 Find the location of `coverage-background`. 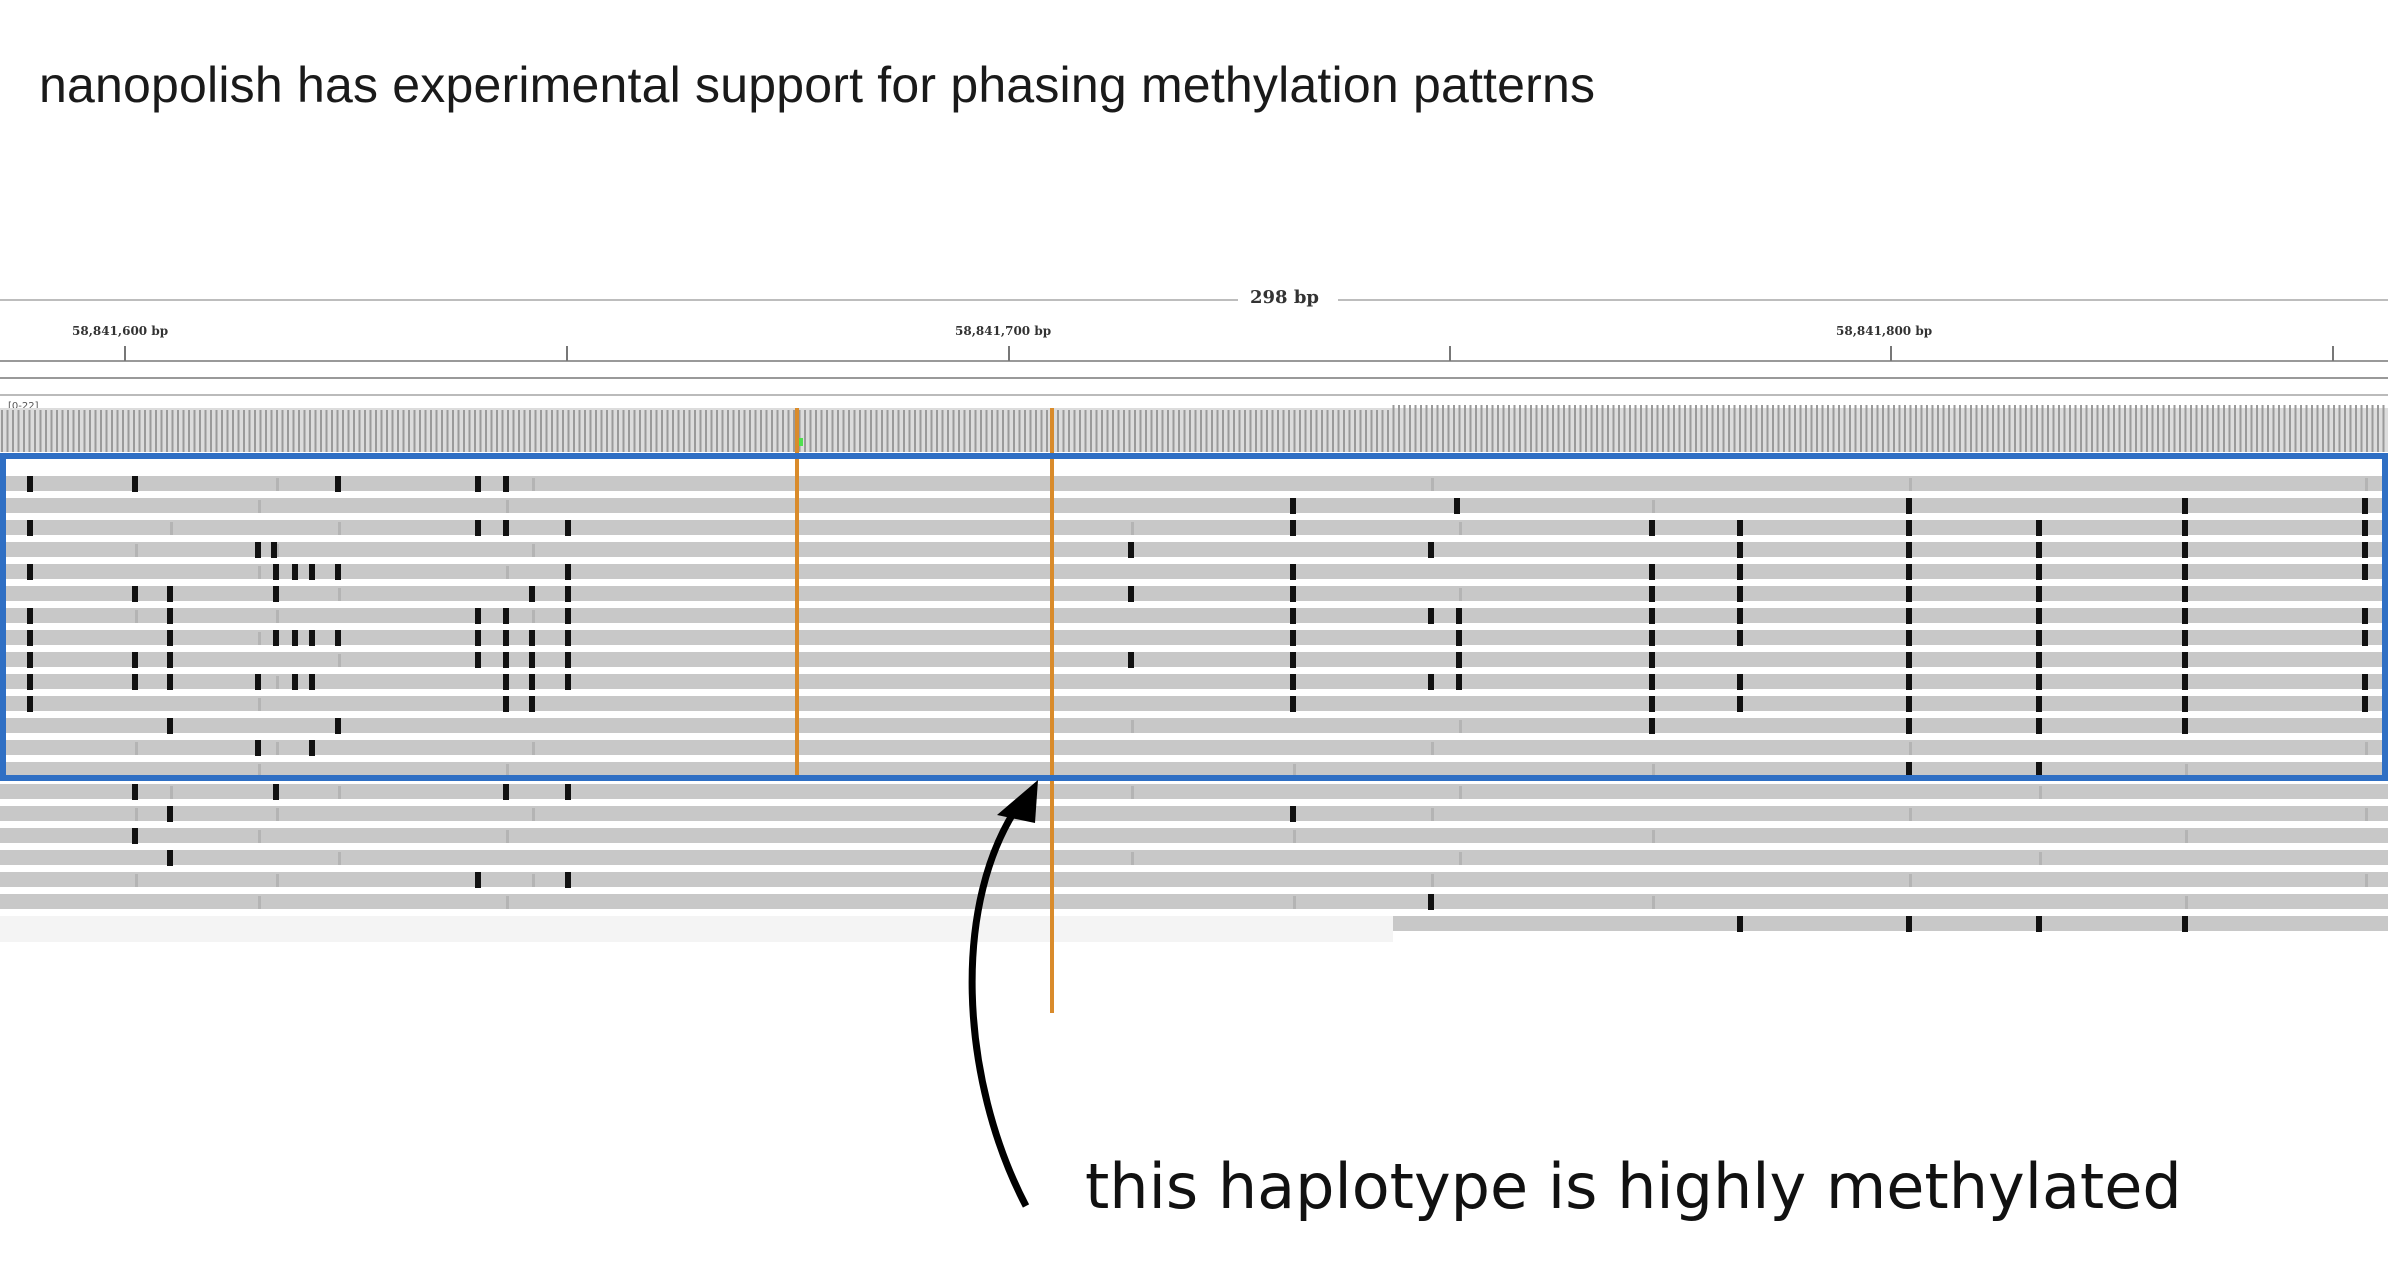

coverage-background is located at coordinates (1194, 430).